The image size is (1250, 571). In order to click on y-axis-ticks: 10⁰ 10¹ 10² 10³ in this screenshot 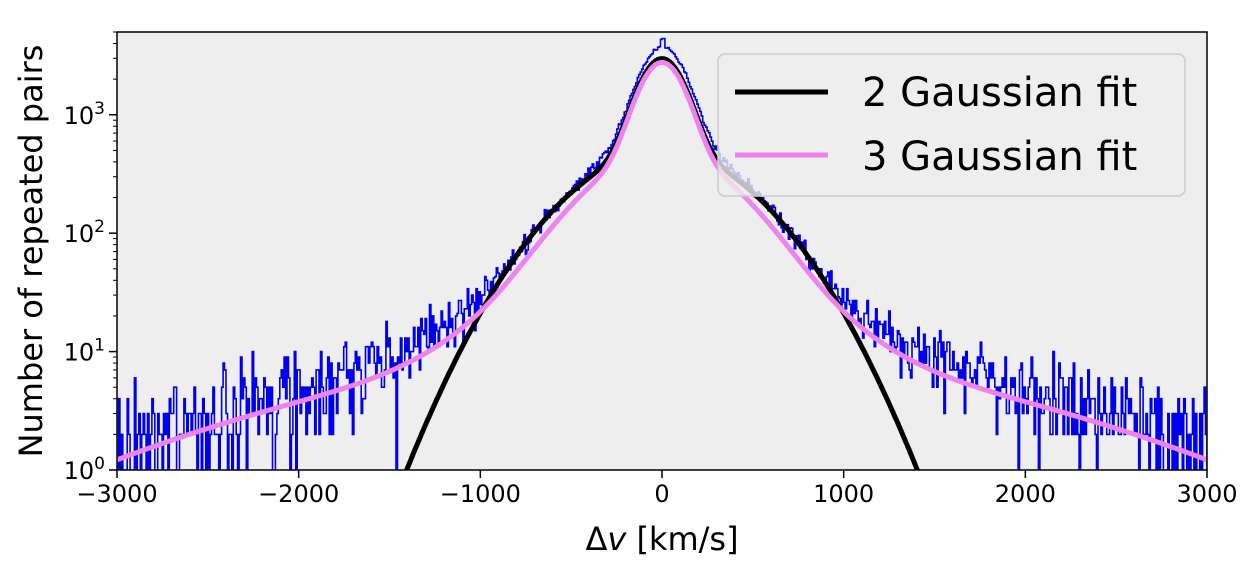, I will do `click(90, 258)`.